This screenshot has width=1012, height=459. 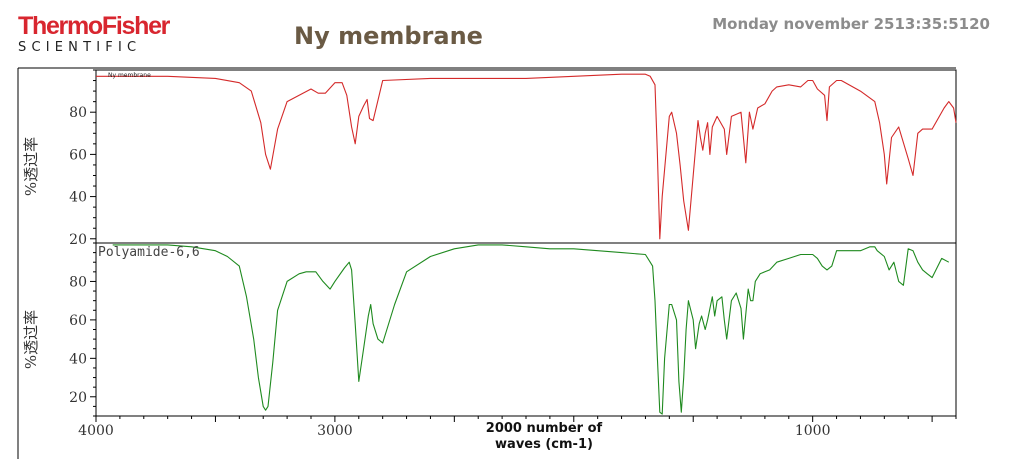 I want to click on x-tick-label: 1000, so click(x=813, y=431).